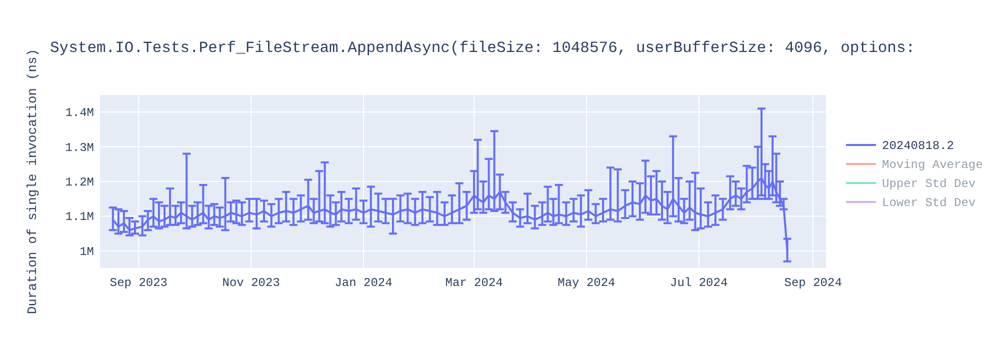 Image resolution: width=1000 pixels, height=350 pixels. What do you see at coordinates (587, 283) in the screenshot?
I see `x-tick-label: May 2024` at bounding box center [587, 283].